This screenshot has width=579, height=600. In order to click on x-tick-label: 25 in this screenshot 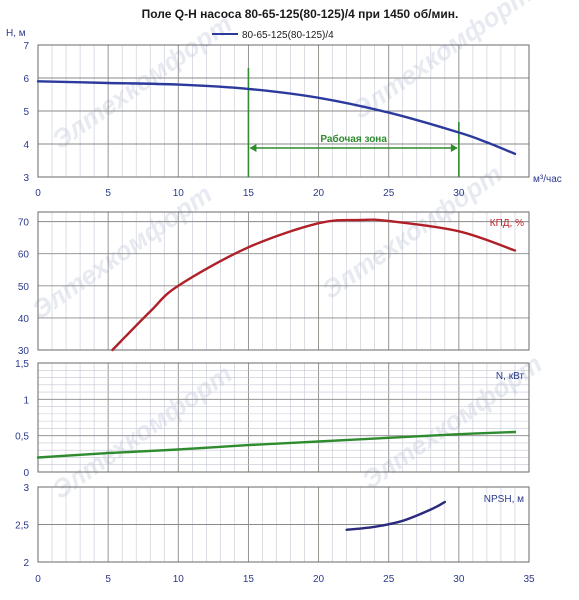, I will do `click(389, 579)`.